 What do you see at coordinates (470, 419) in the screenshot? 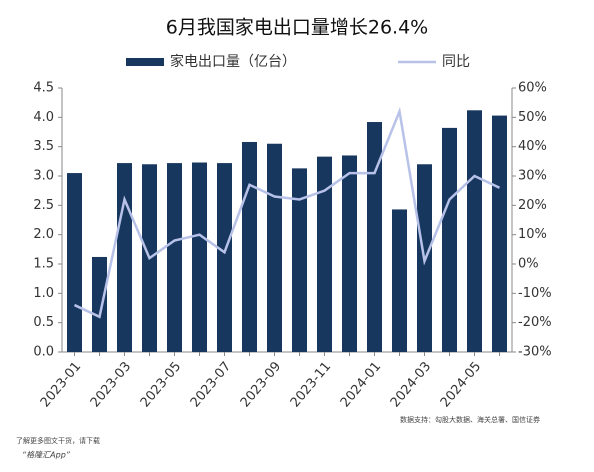
I see `source: 数据支持：勾股大数据、海关总署、国信证券` at bounding box center [470, 419].